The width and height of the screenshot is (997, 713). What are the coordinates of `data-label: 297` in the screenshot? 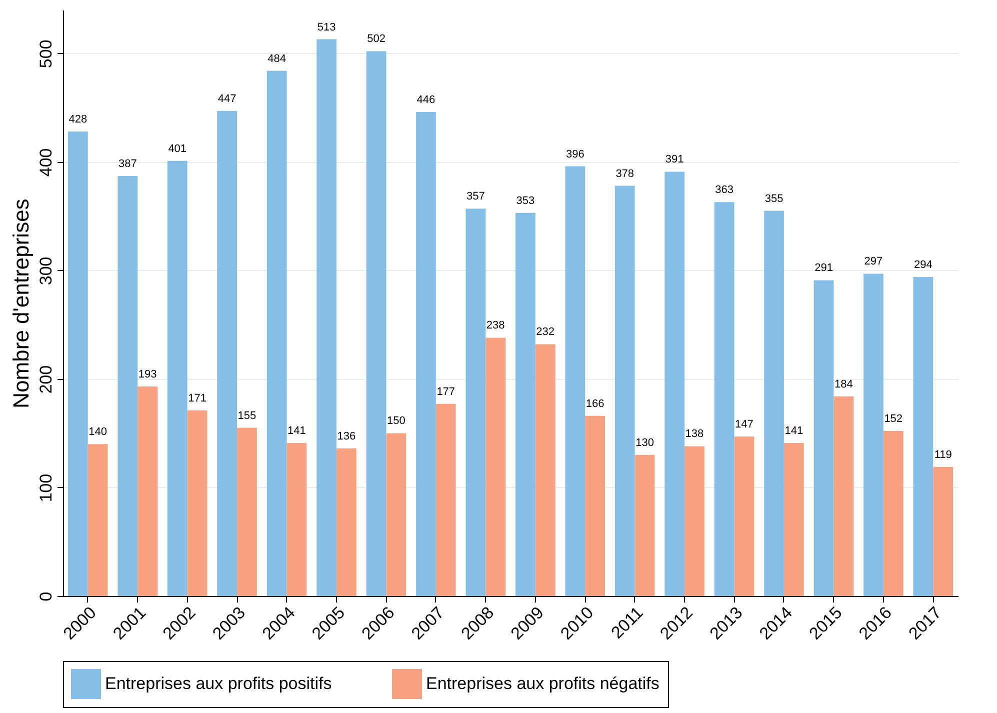 It's located at (873, 262).